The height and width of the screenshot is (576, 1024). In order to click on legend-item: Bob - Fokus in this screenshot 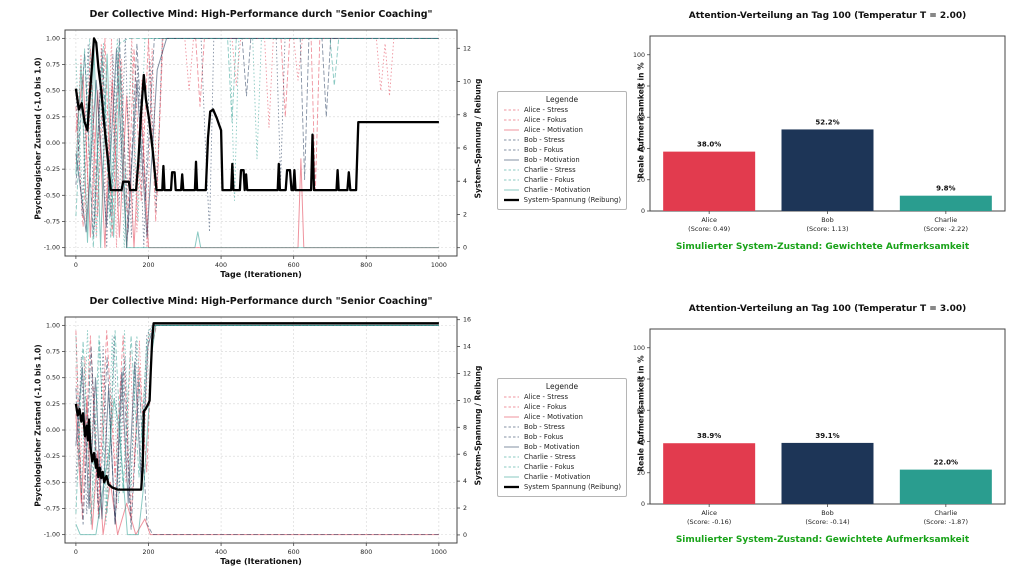, I will do `click(562, 150)`.